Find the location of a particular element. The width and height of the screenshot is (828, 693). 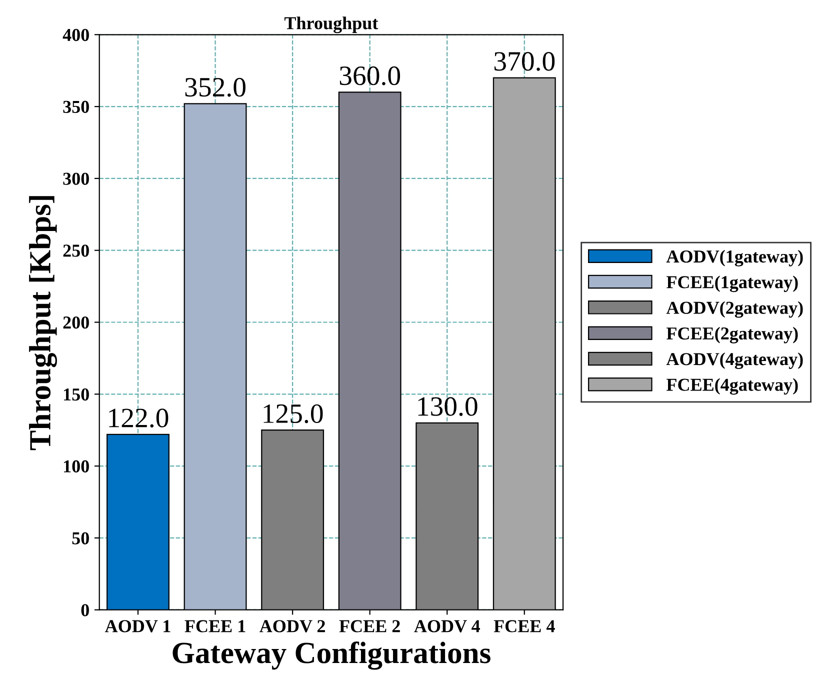

y-tick-label: 100 is located at coordinates (76, 466).